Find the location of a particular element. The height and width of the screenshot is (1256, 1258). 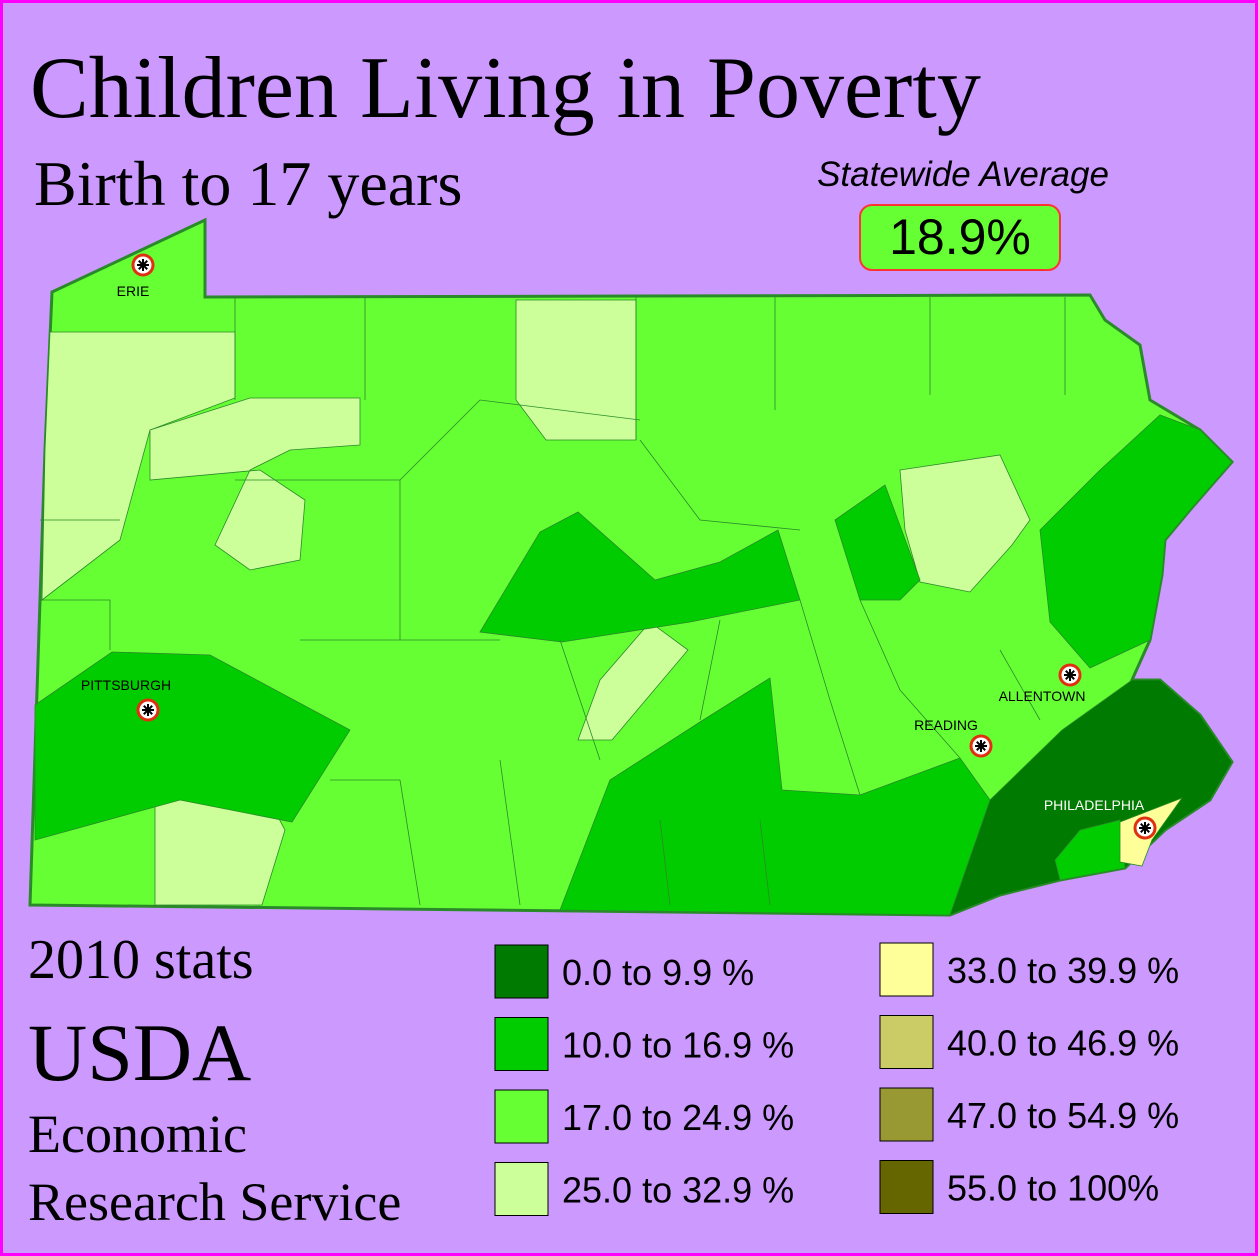

average-box is located at coordinates (960, 237).